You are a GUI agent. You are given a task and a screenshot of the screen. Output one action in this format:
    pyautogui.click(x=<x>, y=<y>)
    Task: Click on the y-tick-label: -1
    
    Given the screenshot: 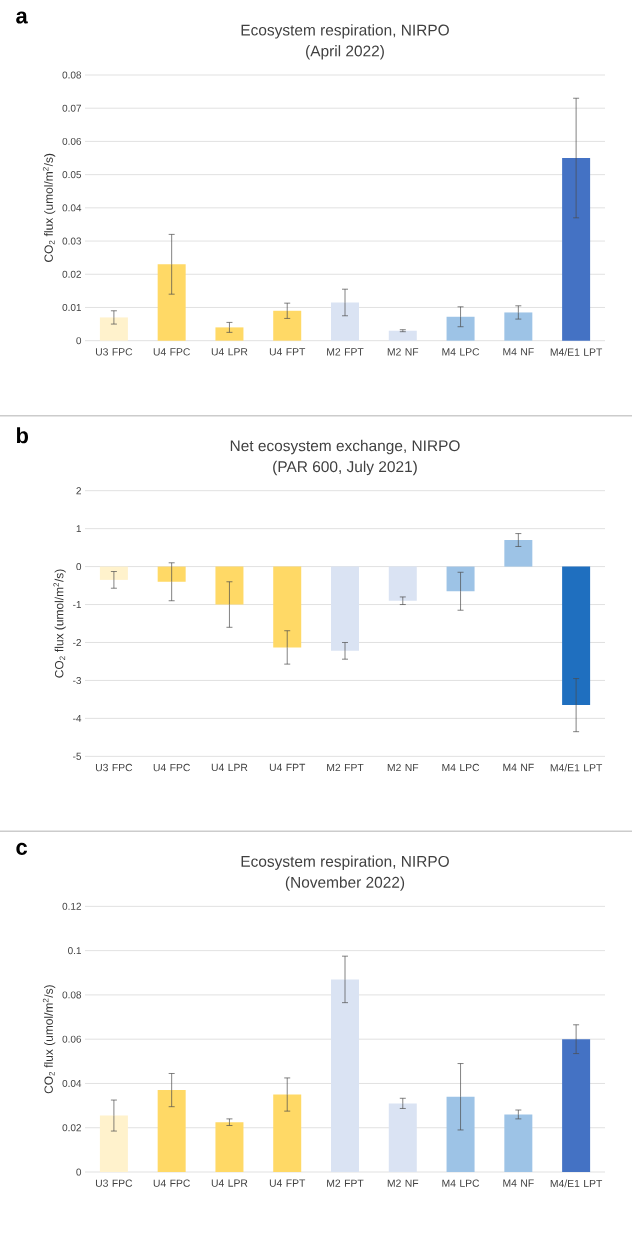 What is the action you would take?
    pyautogui.click(x=77, y=604)
    